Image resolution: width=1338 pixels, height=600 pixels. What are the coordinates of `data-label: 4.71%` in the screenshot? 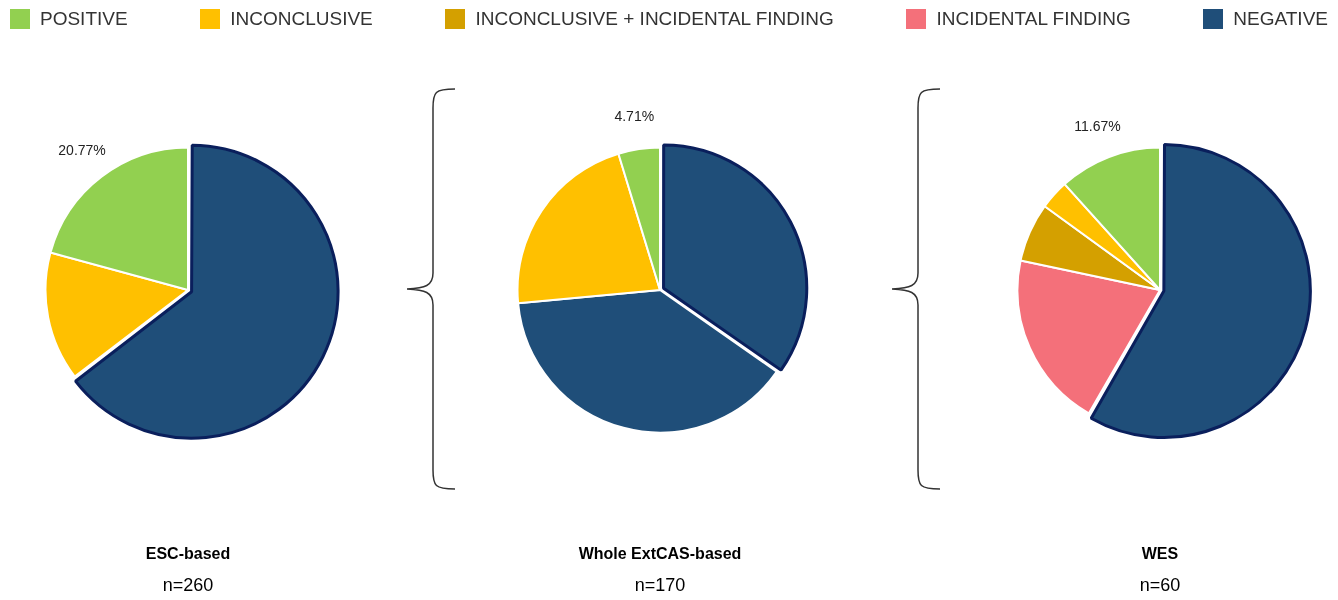 It's located at (634, 116).